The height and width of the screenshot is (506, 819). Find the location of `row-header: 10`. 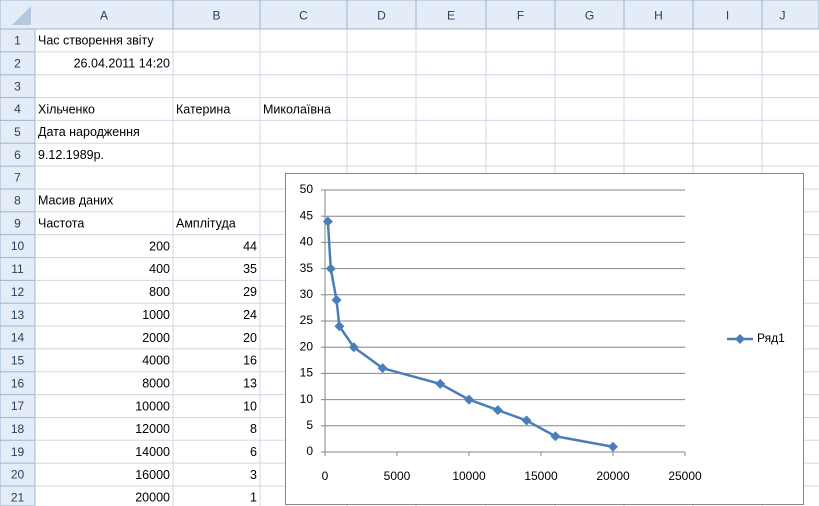

row-header: 10 is located at coordinates (18, 246).